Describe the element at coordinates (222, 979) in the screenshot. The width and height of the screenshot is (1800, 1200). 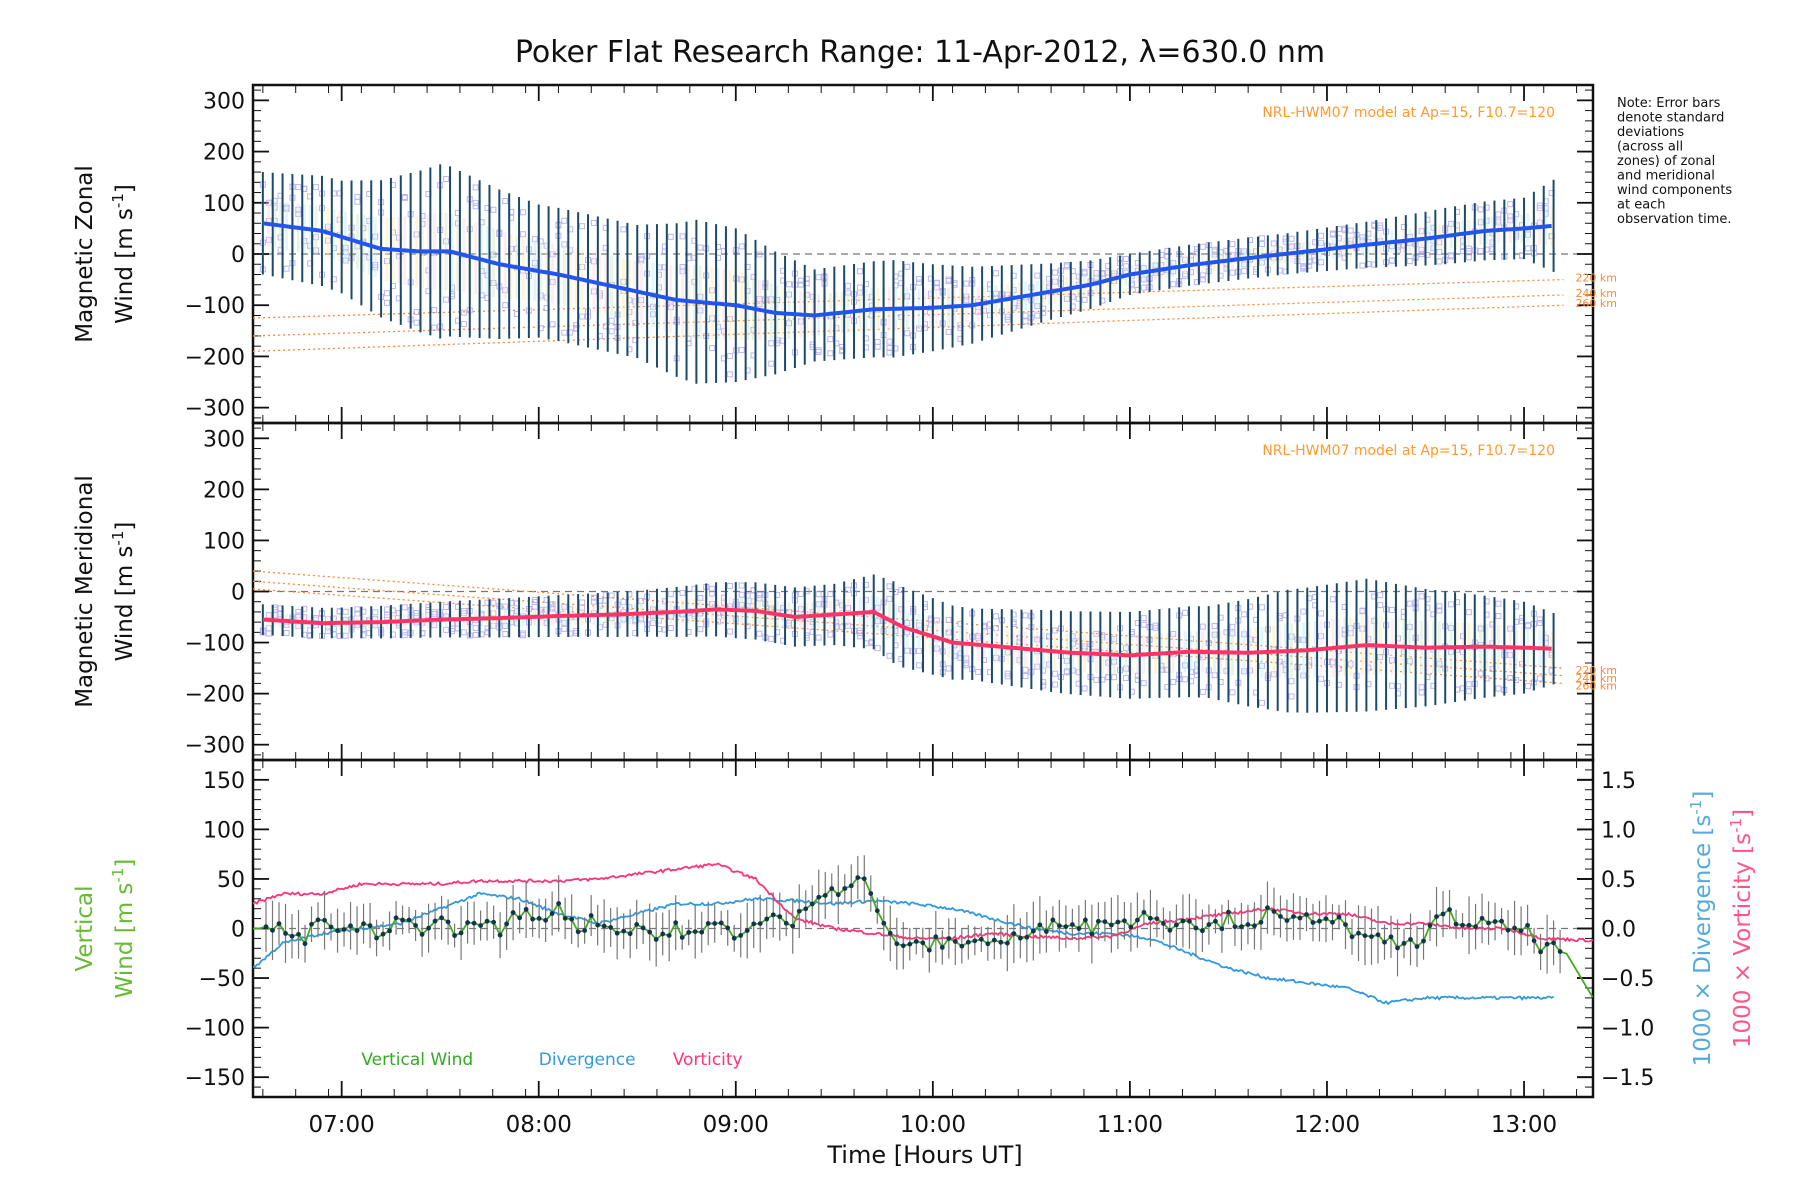
I see `y-tick-label: −50` at that location.